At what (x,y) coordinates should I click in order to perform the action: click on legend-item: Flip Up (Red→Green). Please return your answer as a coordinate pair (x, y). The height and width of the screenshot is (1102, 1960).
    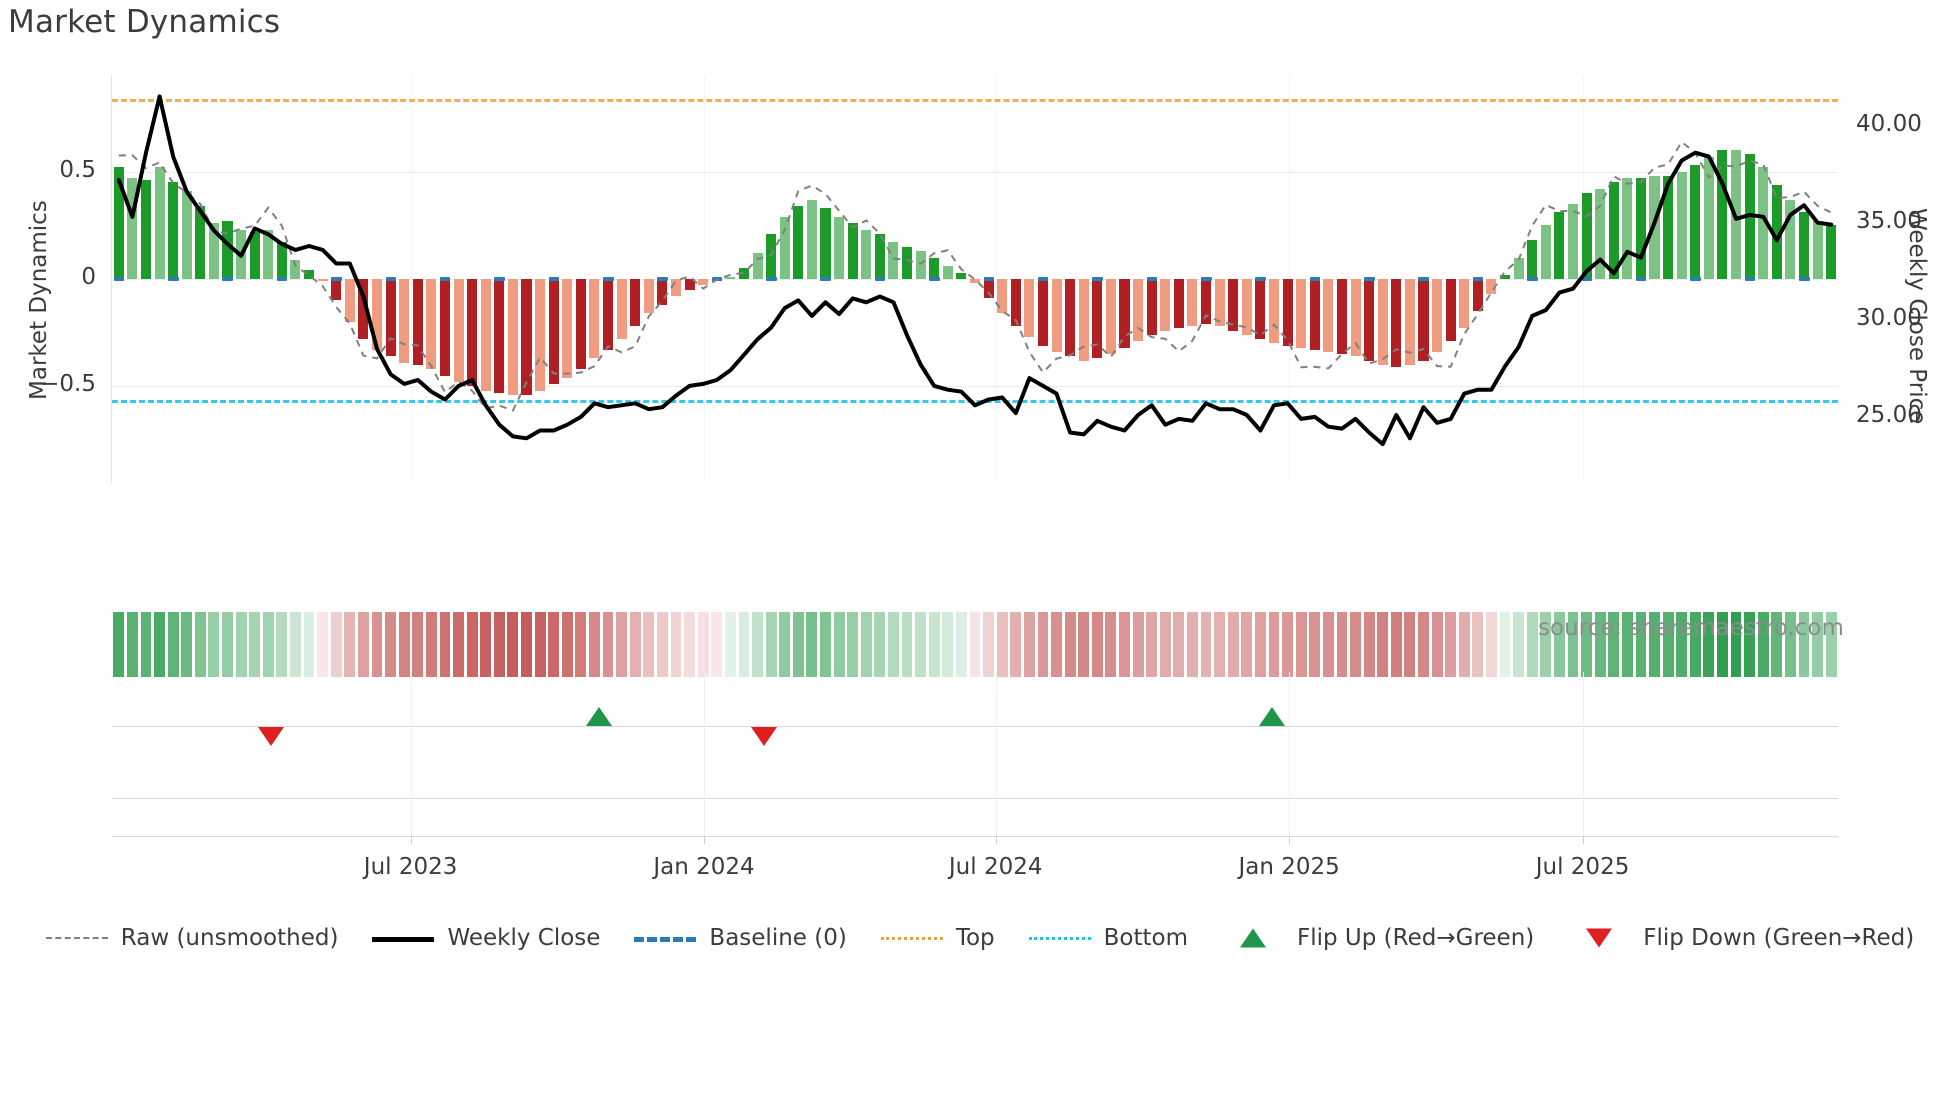
    Looking at the image, I should click on (1378, 938).